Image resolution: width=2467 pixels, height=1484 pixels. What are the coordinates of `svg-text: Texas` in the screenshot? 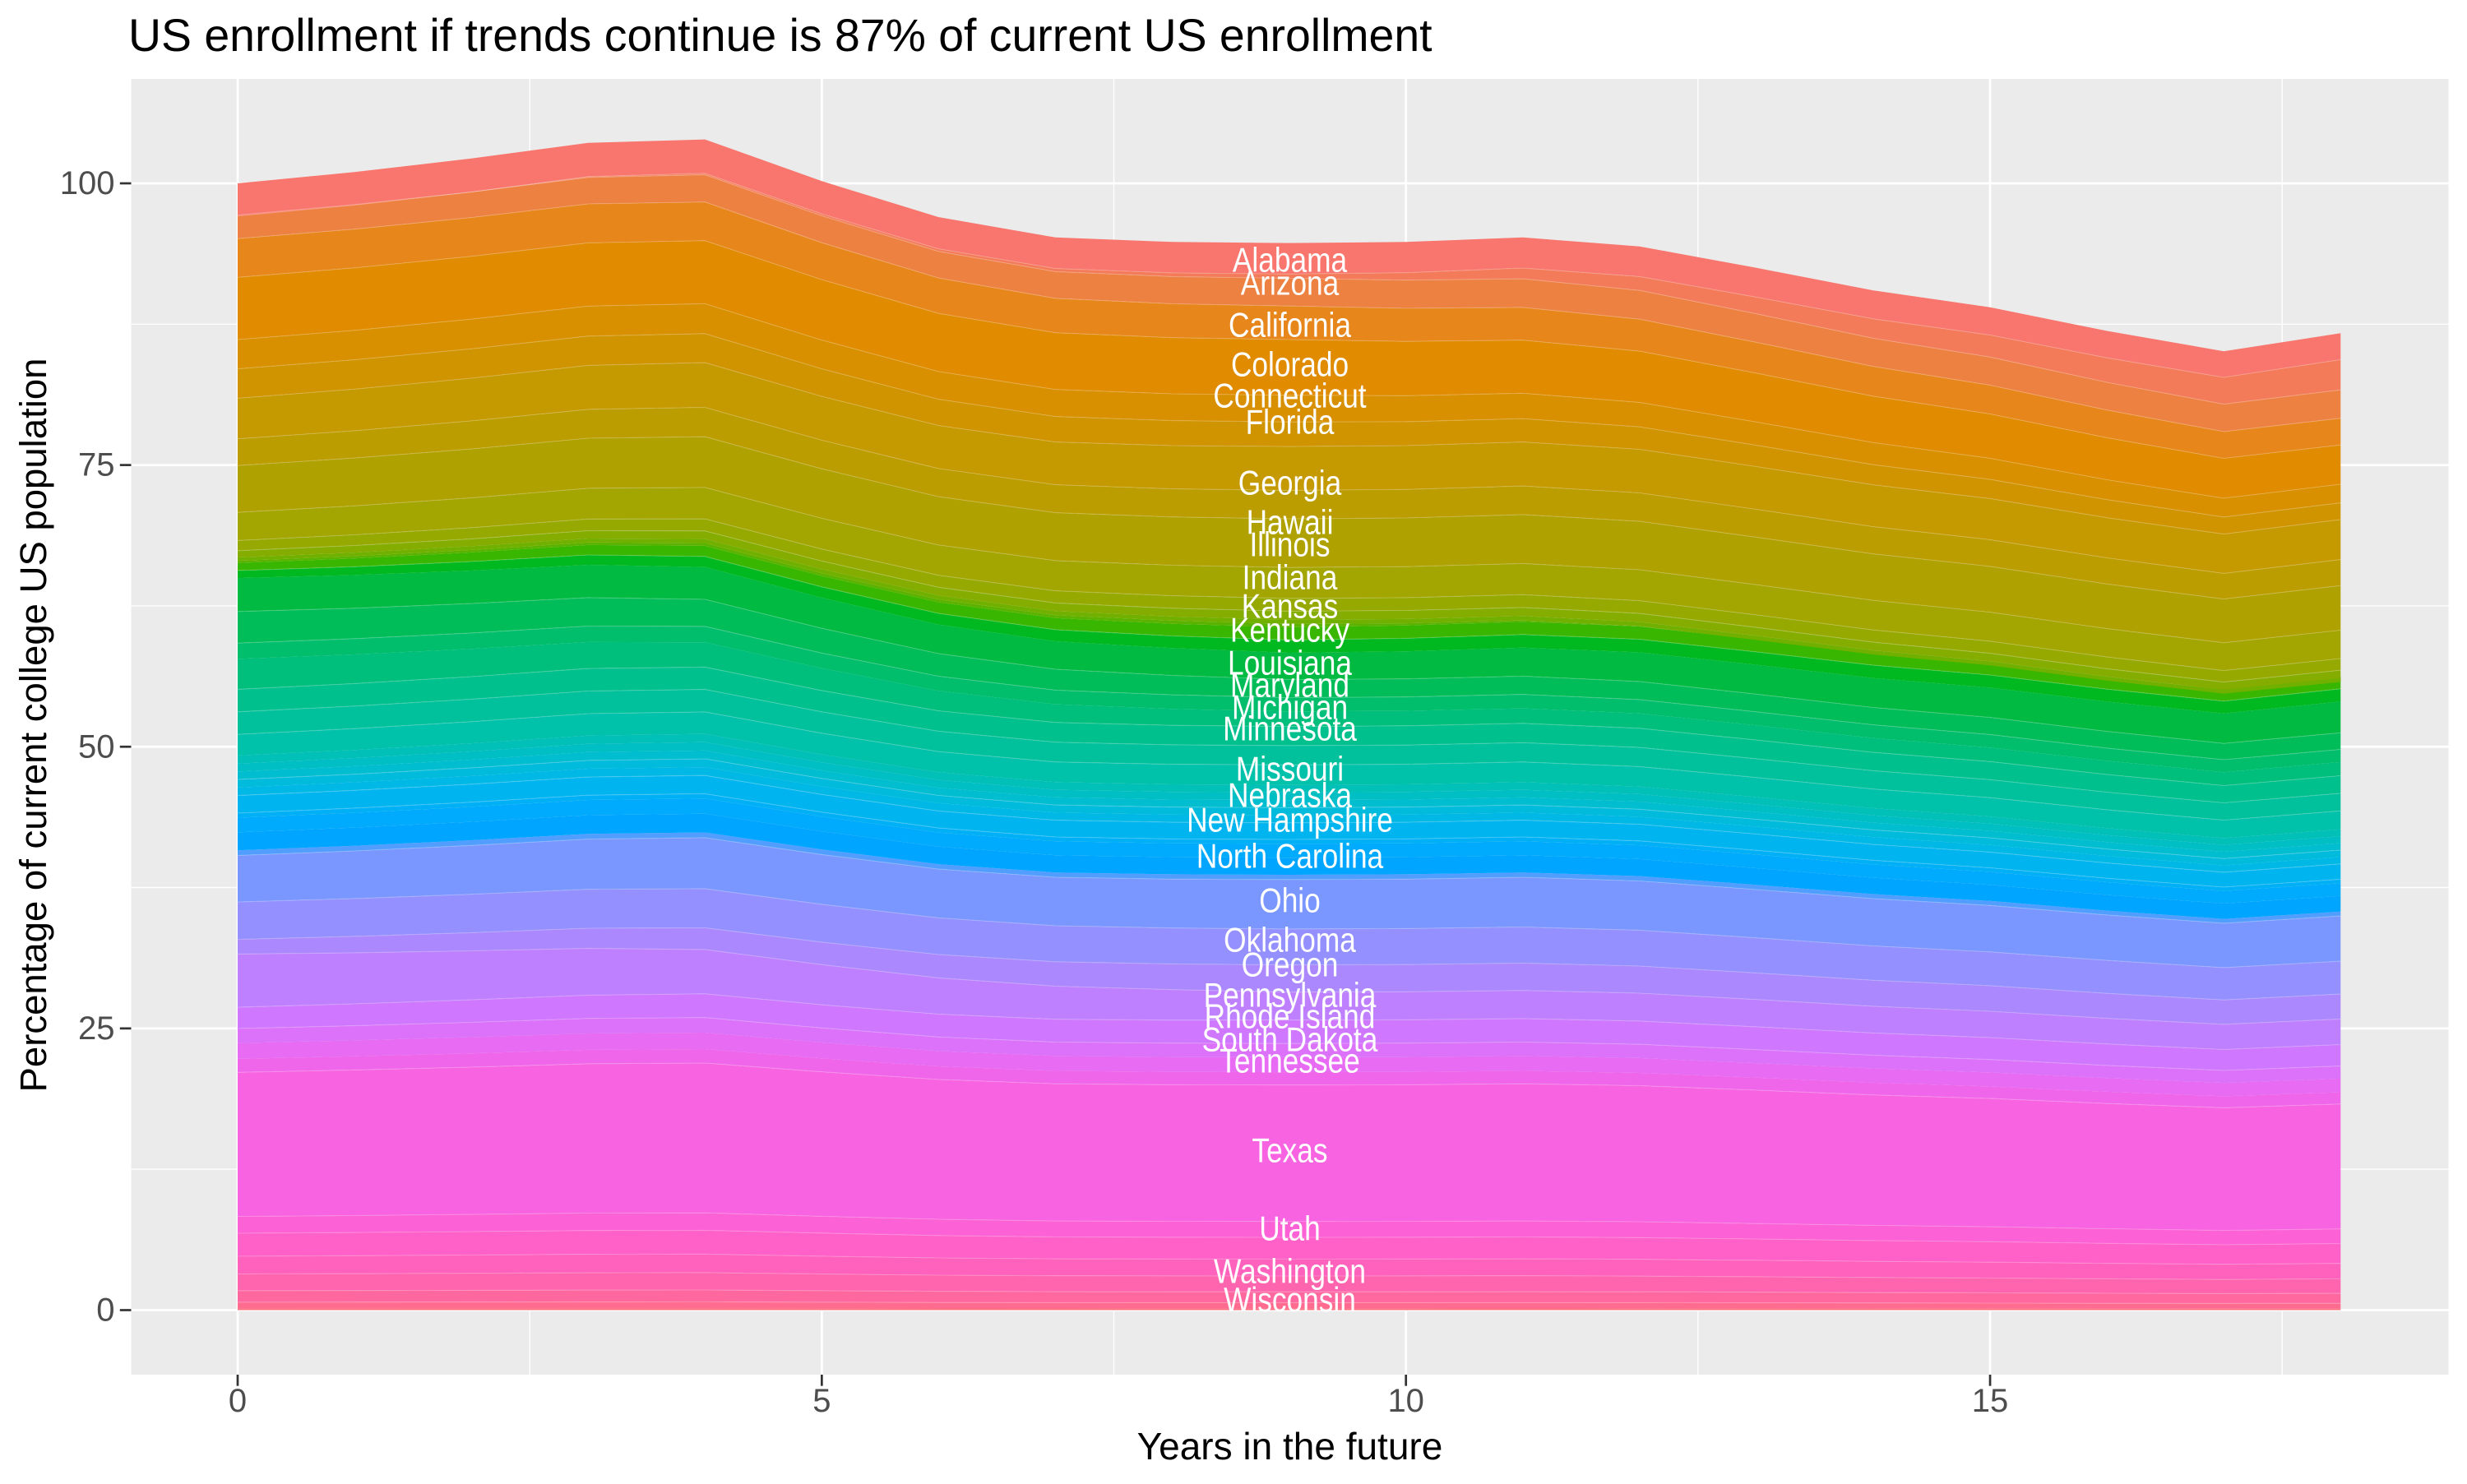 It's located at (1289, 1151).